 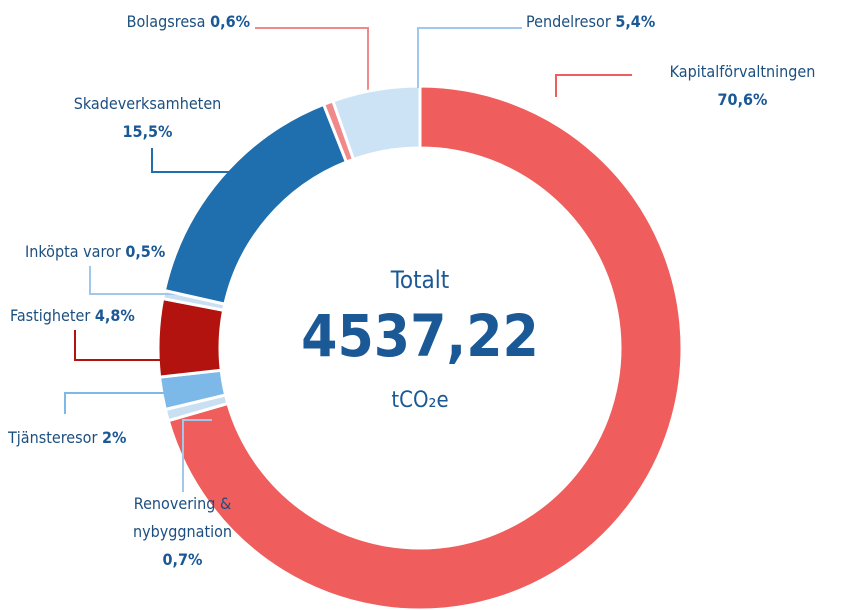 What do you see at coordinates (420, 400) in the screenshot?
I see `unit: tCO₂e` at bounding box center [420, 400].